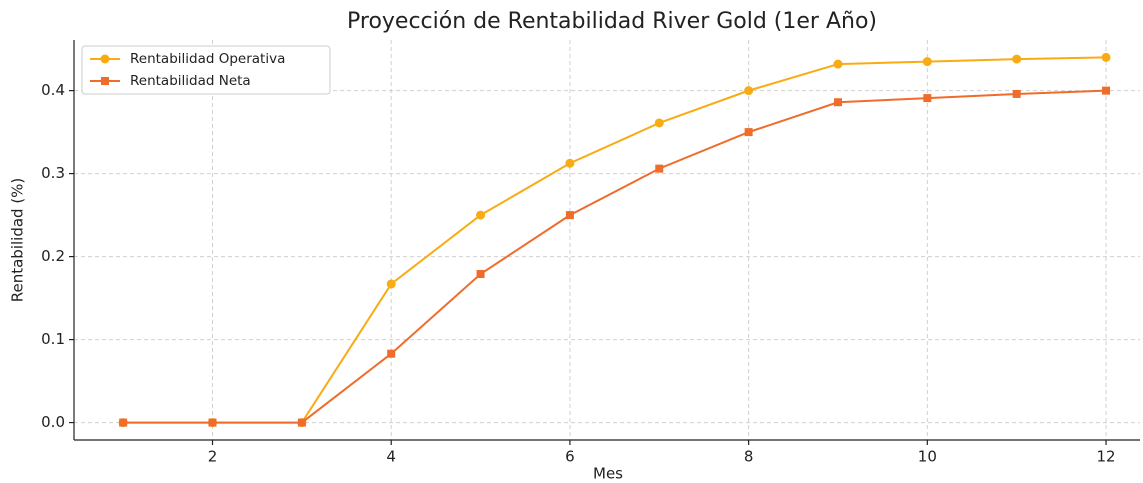 This screenshot has height=483, width=1143. What do you see at coordinates (18, 240) in the screenshot?
I see `y-axis-label: Rentabilidad (%)` at bounding box center [18, 240].